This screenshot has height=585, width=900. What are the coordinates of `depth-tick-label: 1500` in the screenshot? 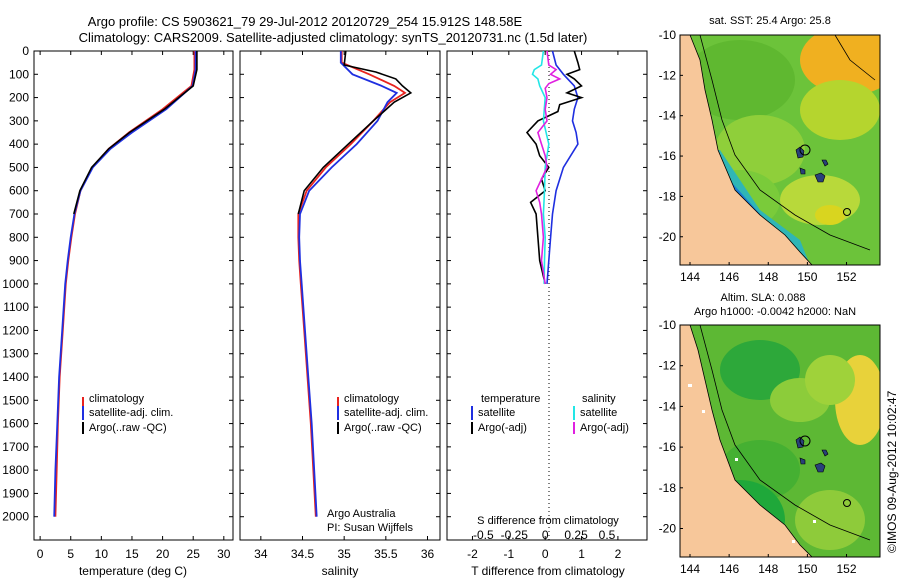 It's located at (15, 400).